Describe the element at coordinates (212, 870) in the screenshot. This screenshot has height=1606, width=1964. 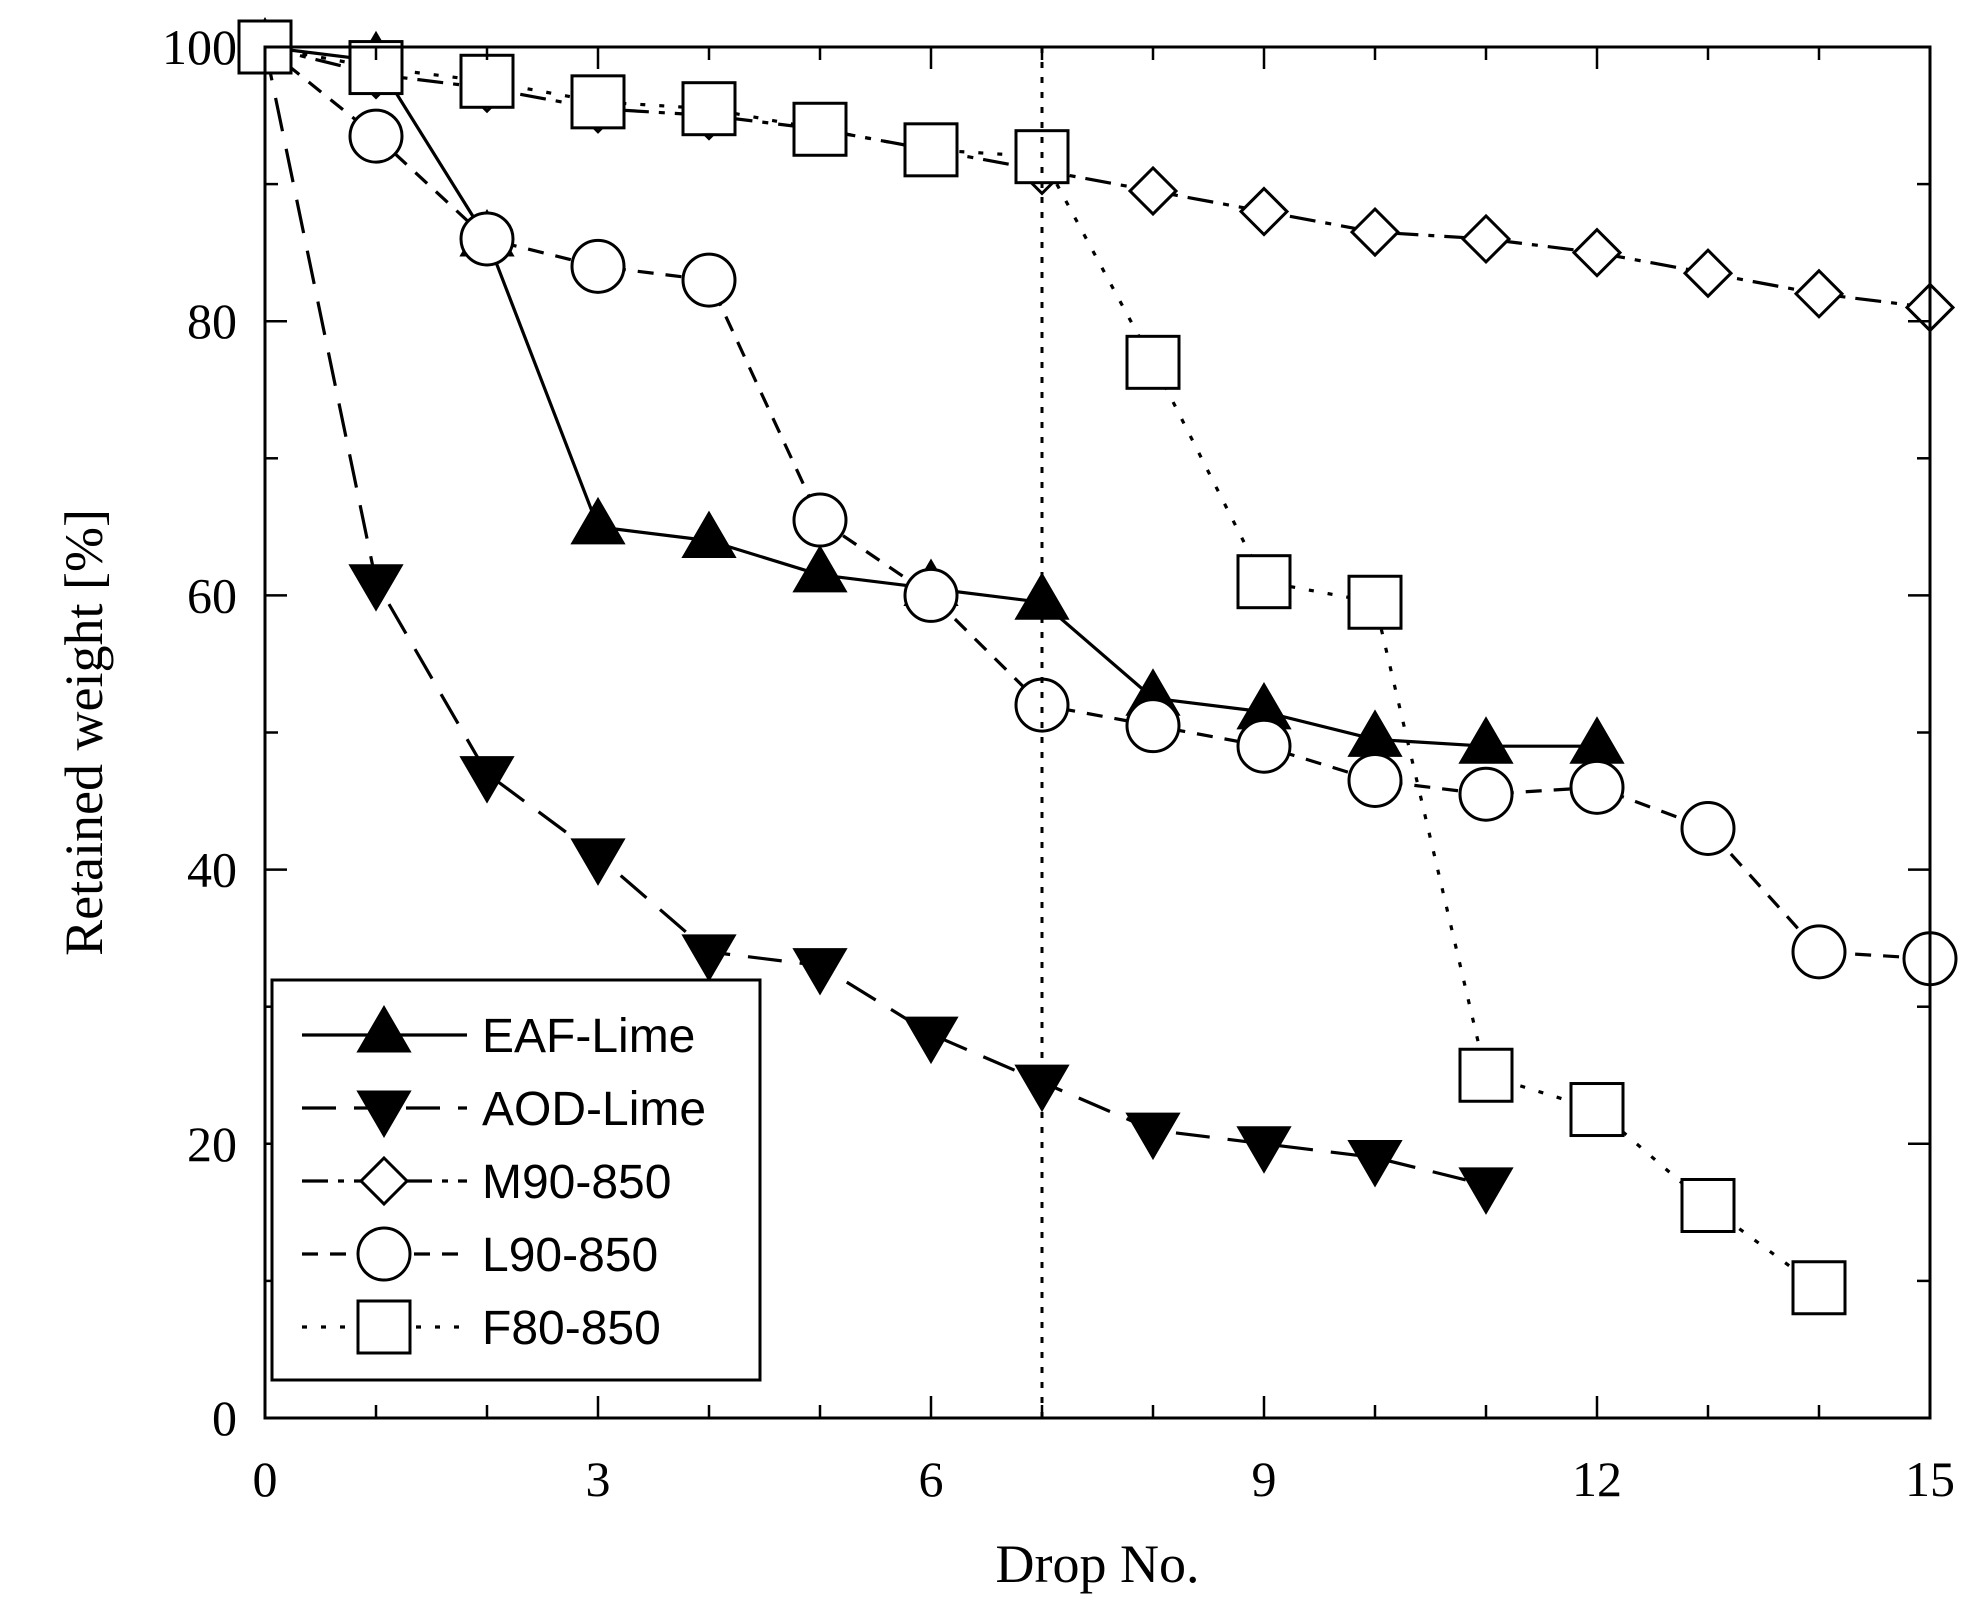
I see `y-tick-label: 40` at that location.